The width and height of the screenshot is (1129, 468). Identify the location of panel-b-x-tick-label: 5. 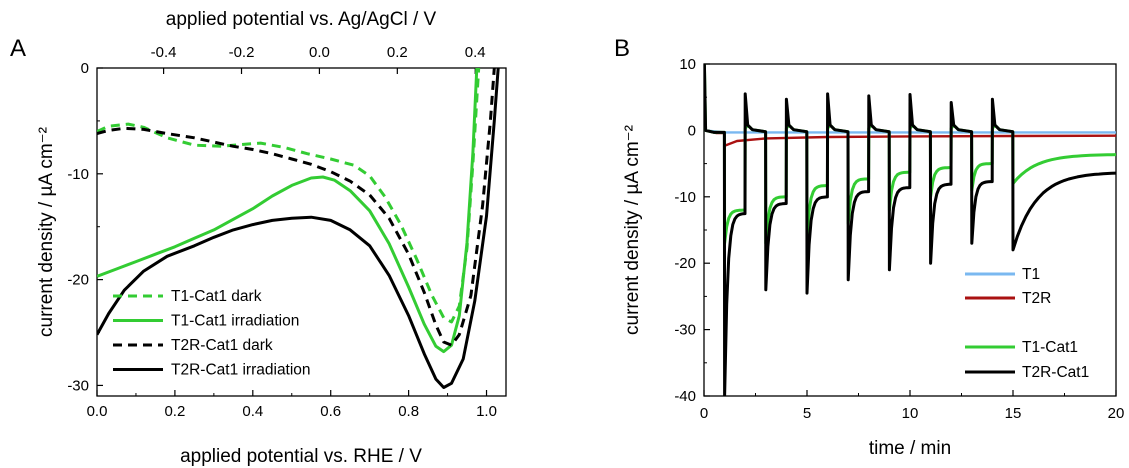
(807, 413).